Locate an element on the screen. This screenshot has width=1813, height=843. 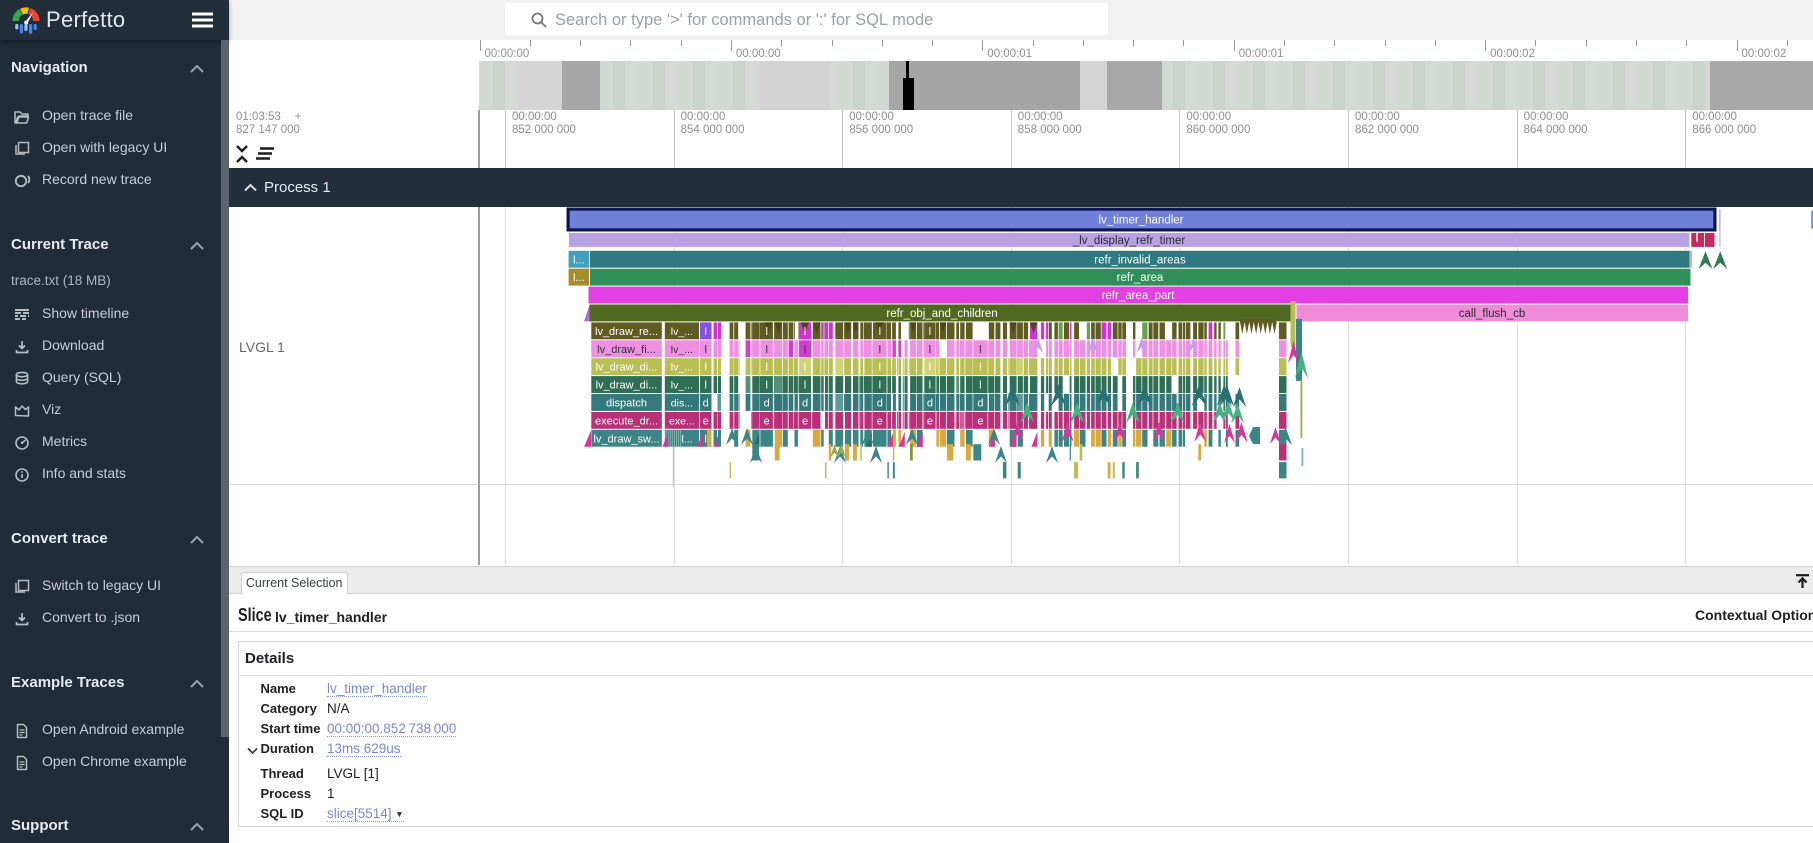
svg-text: lv_timer_handler is located at coordinates (1140, 221).